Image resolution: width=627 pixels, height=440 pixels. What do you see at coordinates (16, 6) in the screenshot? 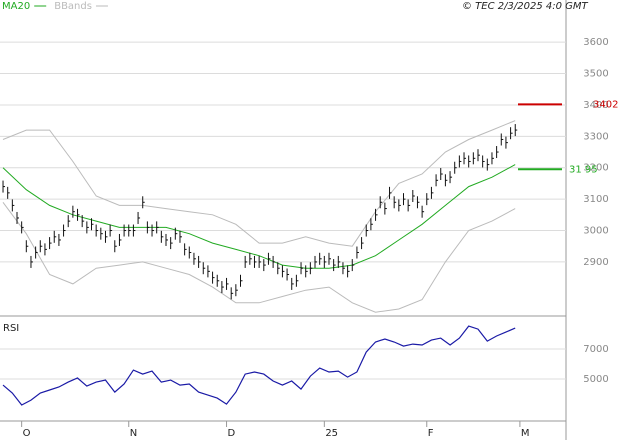
I see `legend-label: MA20` at bounding box center [16, 6].